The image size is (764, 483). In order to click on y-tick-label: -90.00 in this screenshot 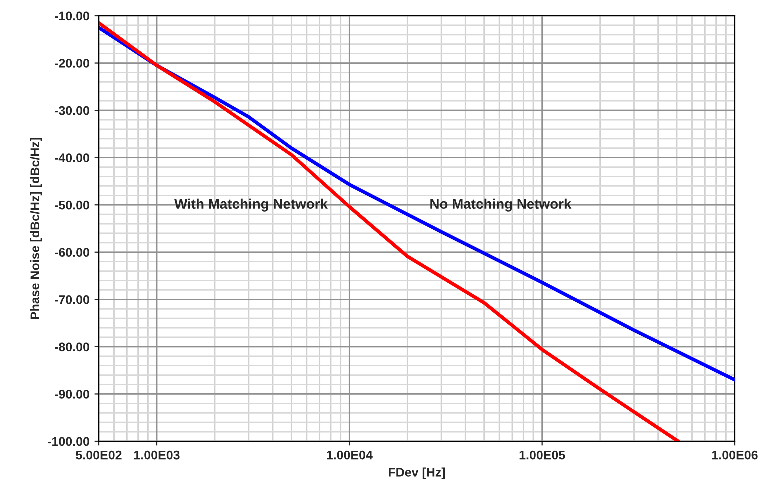, I will do `click(72, 394)`.